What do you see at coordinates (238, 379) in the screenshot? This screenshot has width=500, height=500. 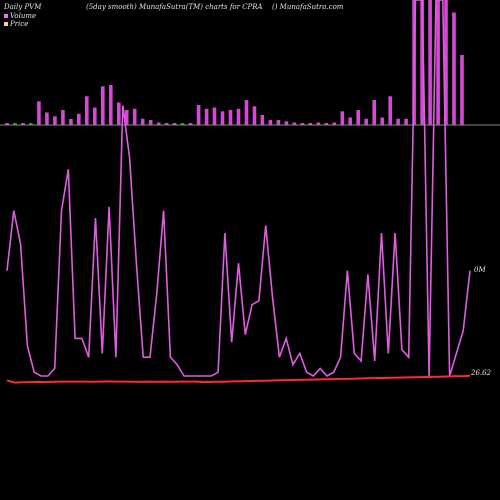 I see `price-line` at bounding box center [238, 379].